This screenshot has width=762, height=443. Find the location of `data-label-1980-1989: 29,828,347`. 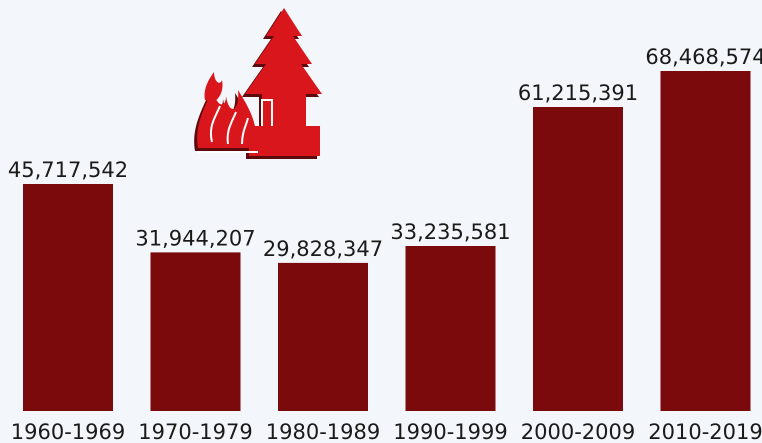

data-label-1980-1989: 29,828,347 is located at coordinates (323, 249).